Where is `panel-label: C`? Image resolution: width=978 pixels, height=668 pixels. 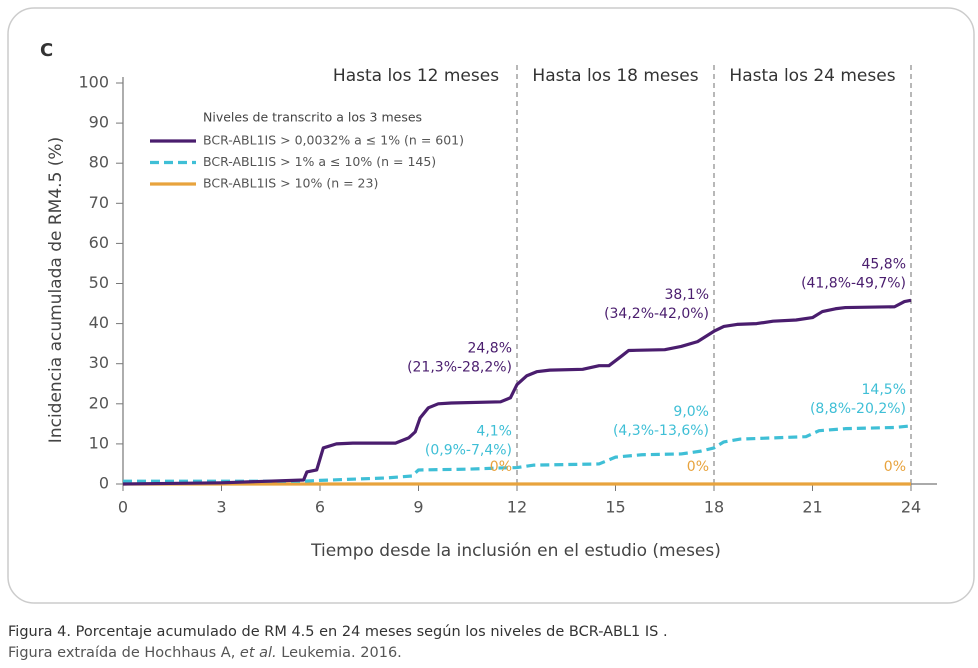 panel-label: C is located at coordinates (46, 50).